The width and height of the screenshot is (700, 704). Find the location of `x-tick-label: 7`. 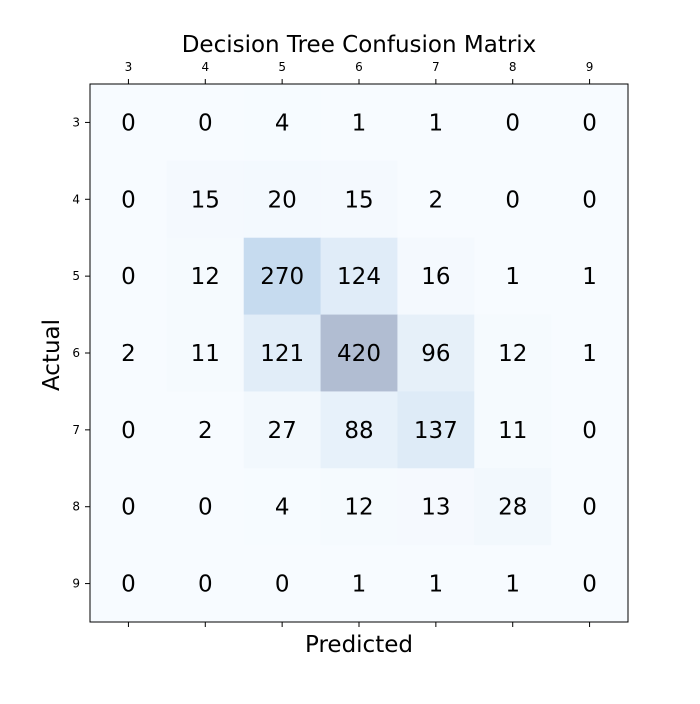

x-tick-label: 7 is located at coordinates (436, 67).